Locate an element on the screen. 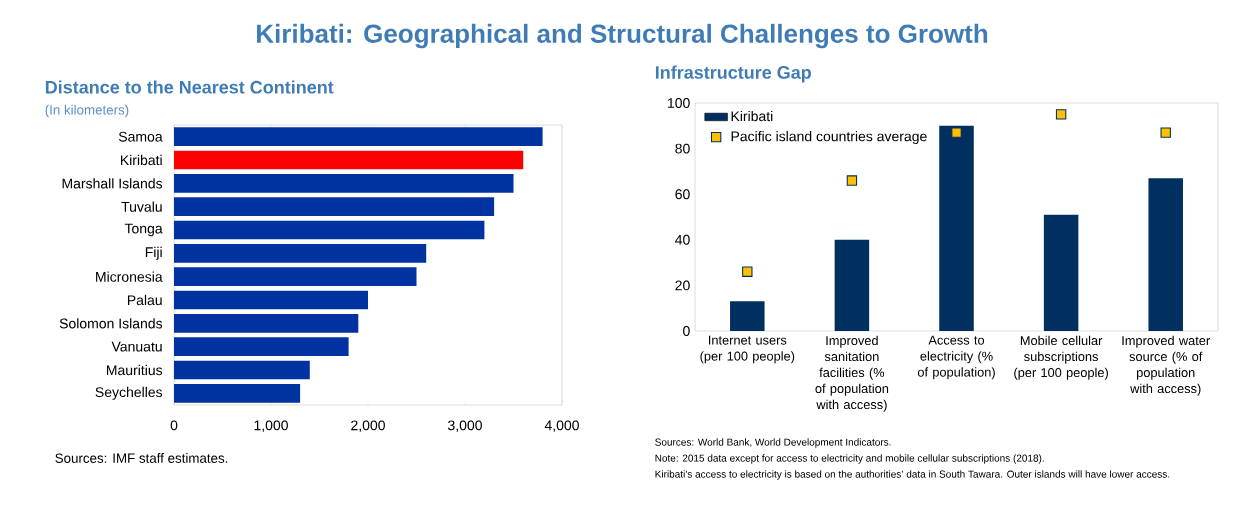  legend-label: Pacific island countries average is located at coordinates (829, 138).